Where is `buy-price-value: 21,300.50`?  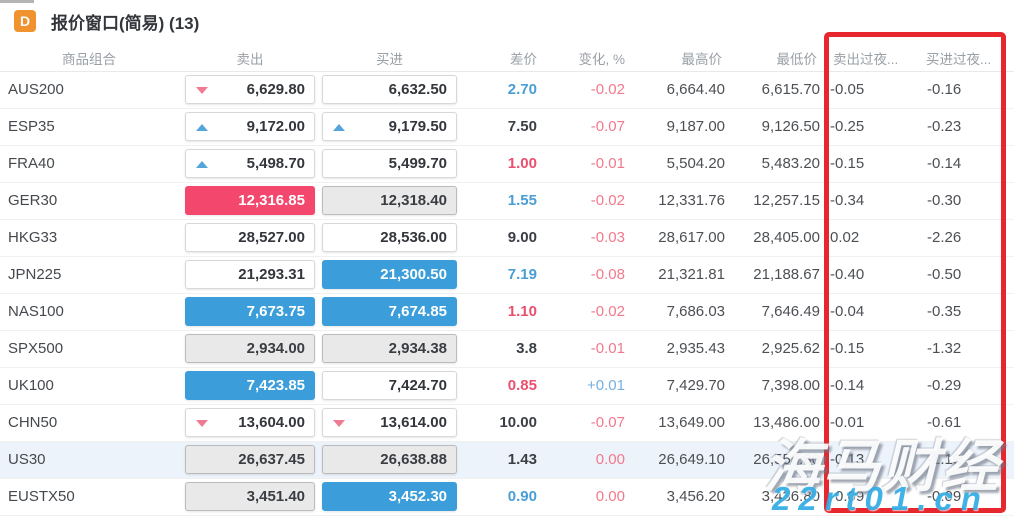 buy-price-value: 21,300.50 is located at coordinates (413, 274).